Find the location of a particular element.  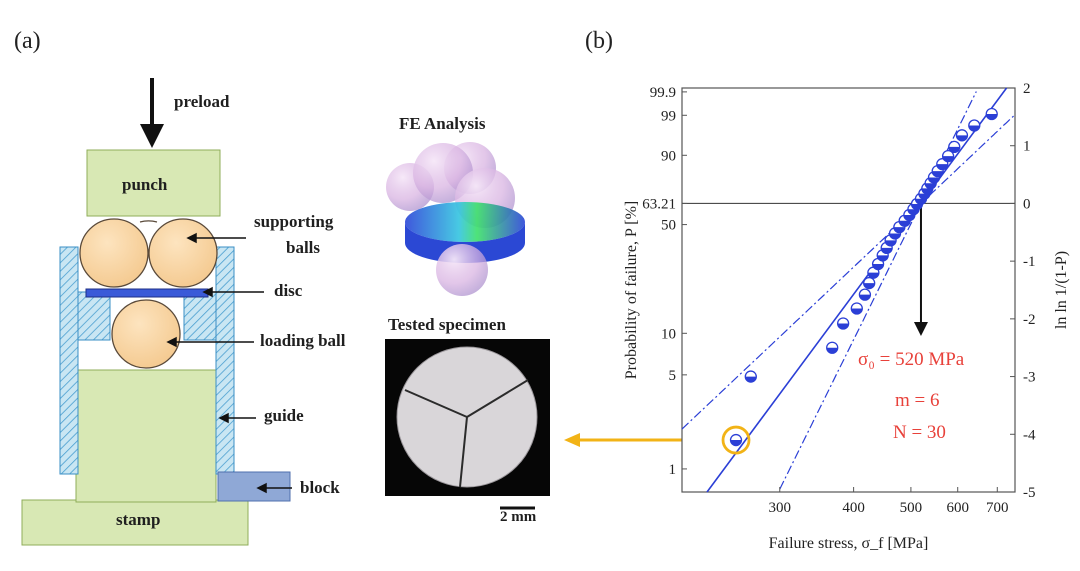

x-tick-label: 400 is located at coordinates (853, 508).